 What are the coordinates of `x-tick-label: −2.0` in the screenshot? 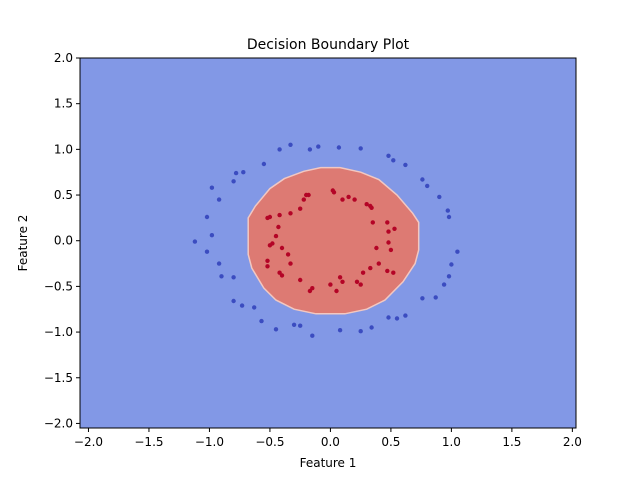 It's located at (88, 442).